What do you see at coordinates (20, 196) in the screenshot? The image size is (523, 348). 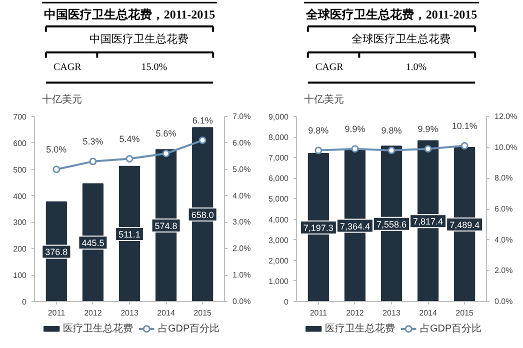 I see `y-tick-label: 400` at bounding box center [20, 196].